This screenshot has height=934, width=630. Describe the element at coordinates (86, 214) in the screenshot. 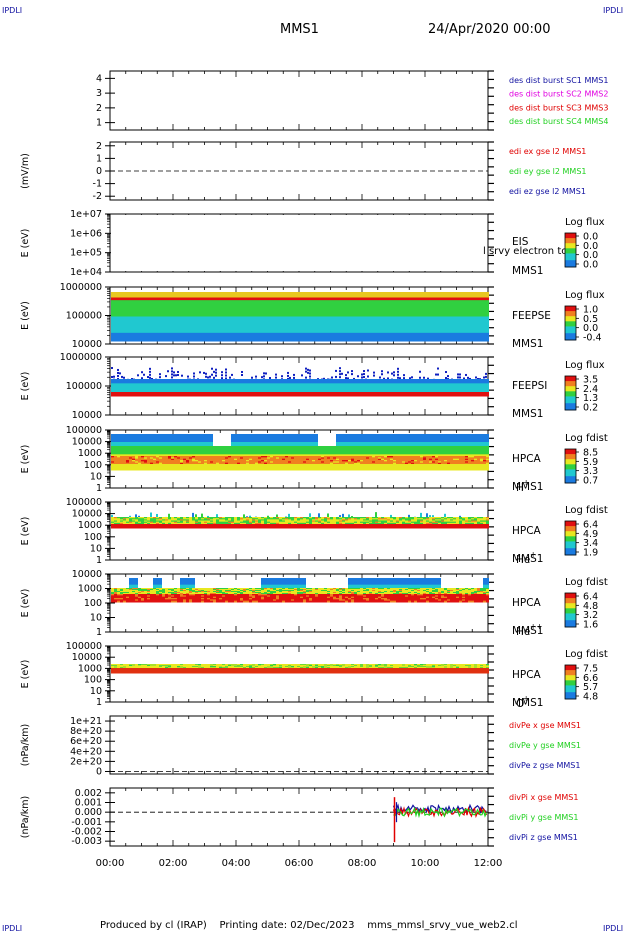

I see `y-tick-label: 1e+07` at that location.